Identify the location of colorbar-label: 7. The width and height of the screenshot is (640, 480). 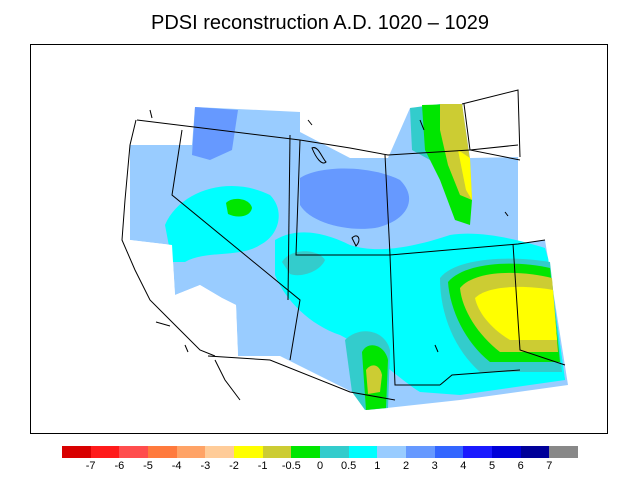
(549, 466).